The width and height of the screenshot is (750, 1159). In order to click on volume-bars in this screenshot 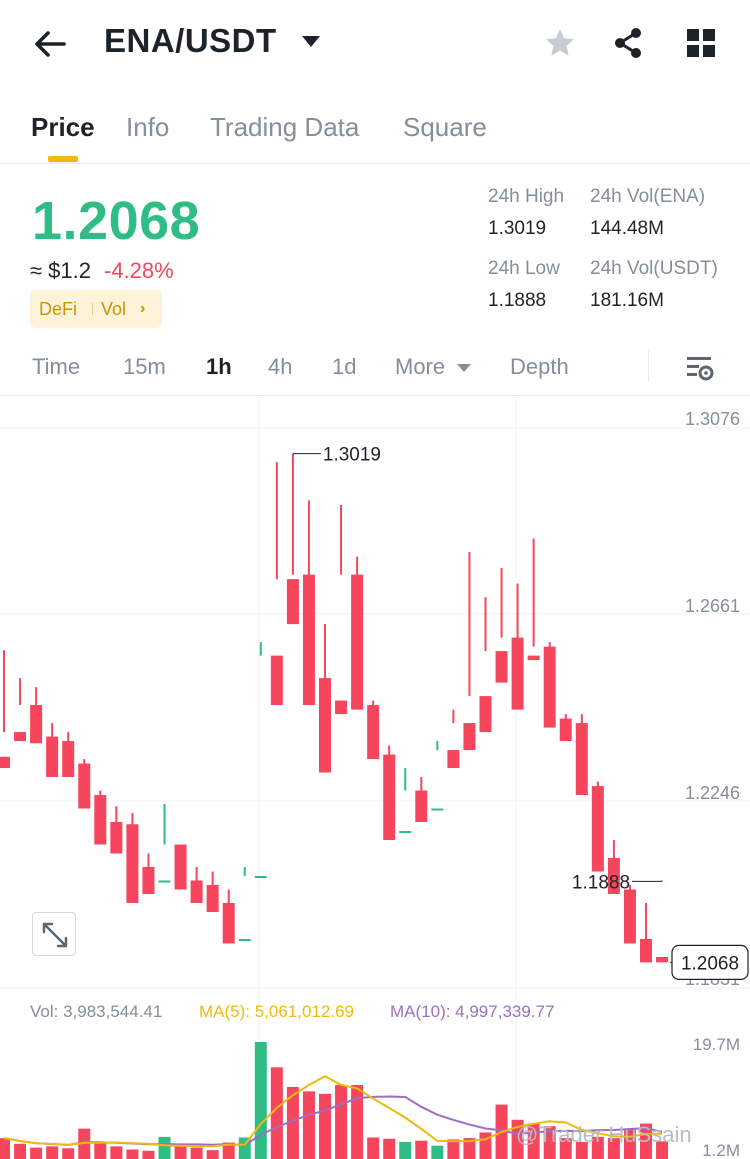, I will do `click(334, 1100)`.